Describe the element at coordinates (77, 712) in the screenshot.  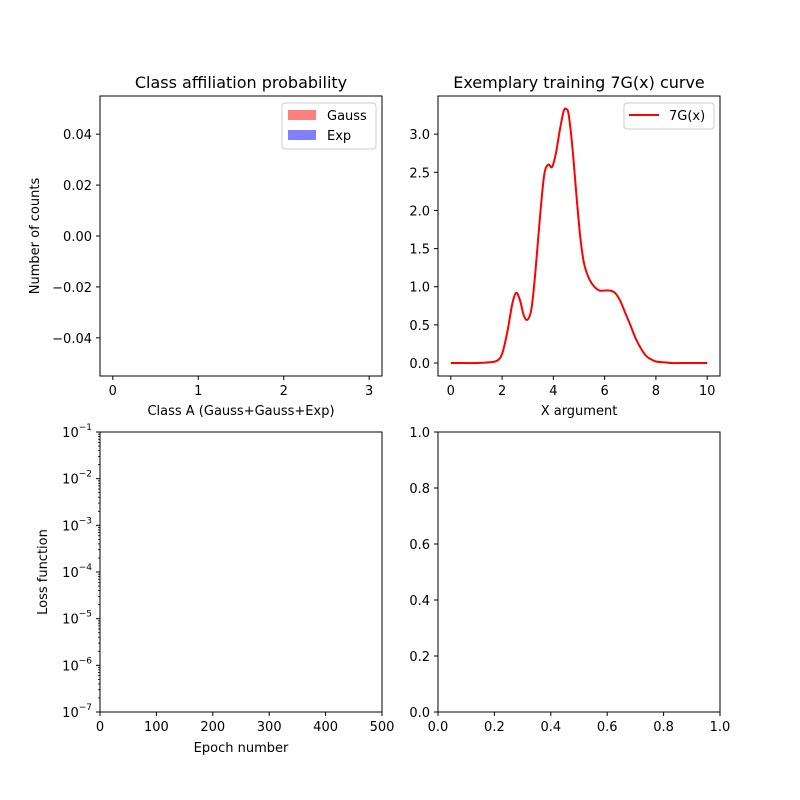
I see `y-tick-label: 10⁻⁷` at that location.